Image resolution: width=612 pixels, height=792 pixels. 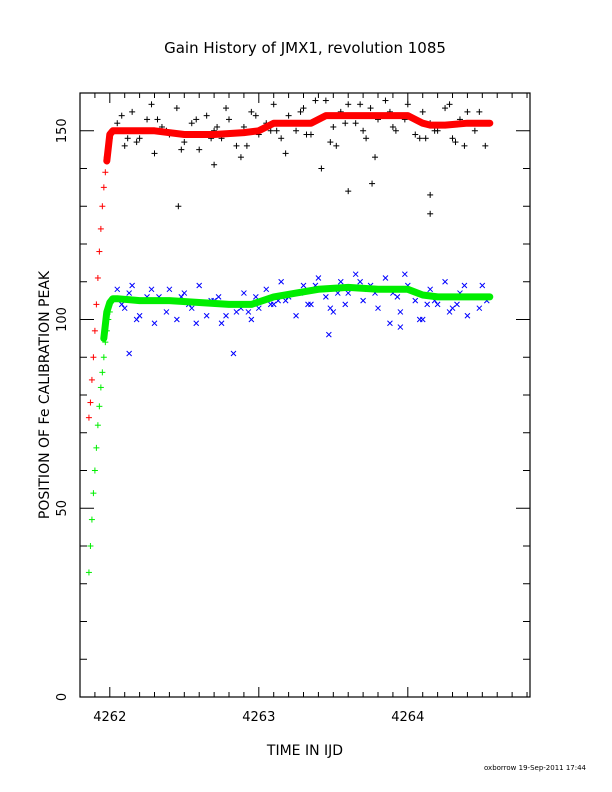 What do you see at coordinates (62, 697) in the screenshot?
I see `y-tick-label: 0` at bounding box center [62, 697].